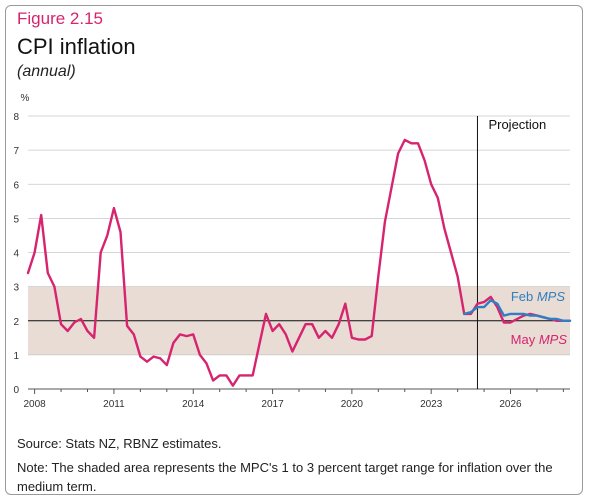  Describe the element at coordinates (16, 356) in the screenshot. I see `y-tick-label: 1` at that location.